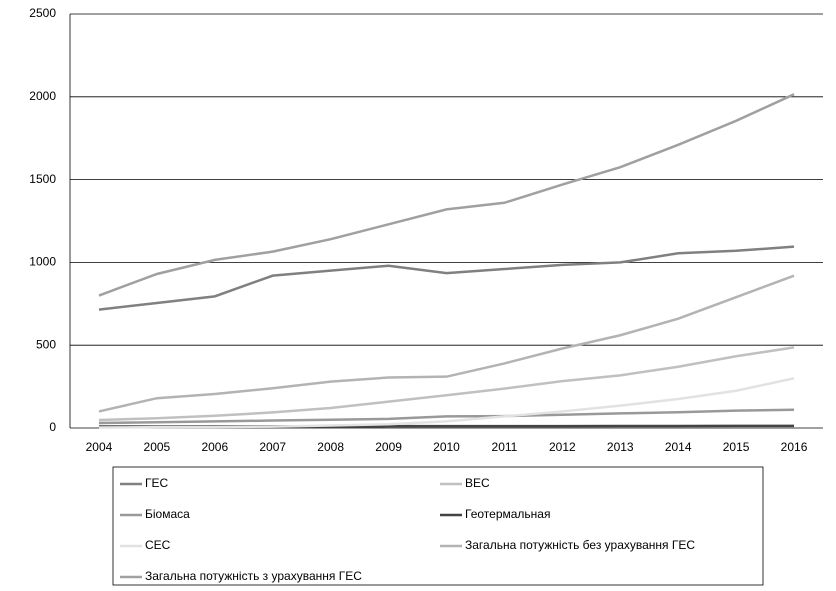 Image resolution: width=836 pixels, height=591 pixels. Describe the element at coordinates (678, 447) in the screenshot. I see `x-tick-label: 2014` at that location.